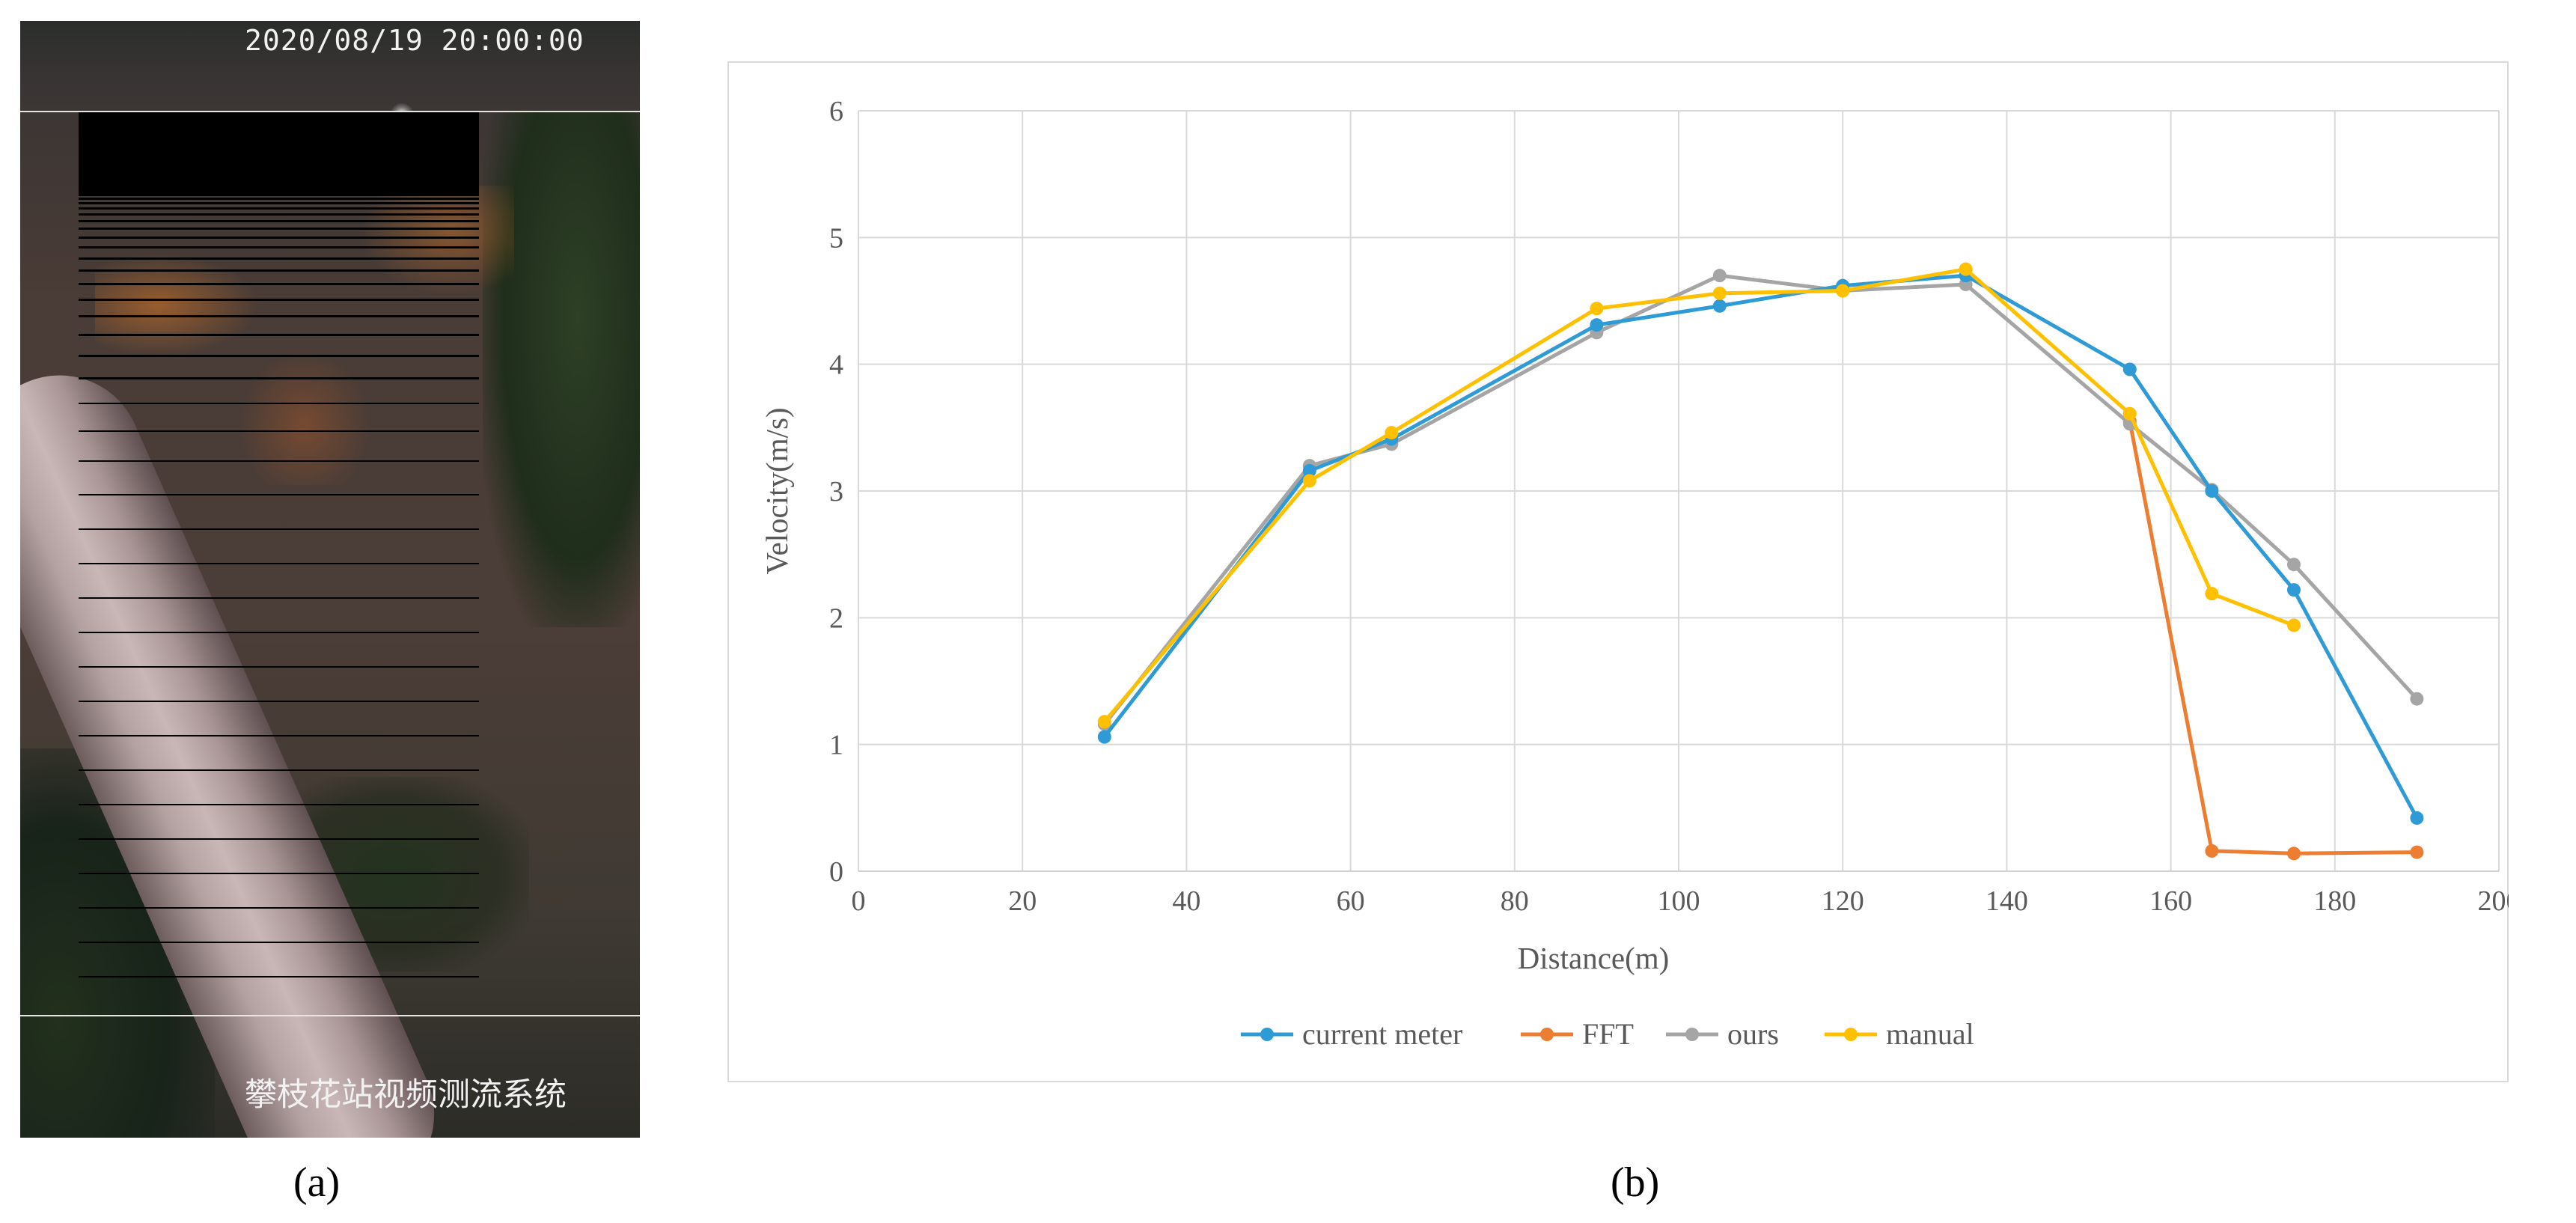 The image size is (2576, 1223). Describe the element at coordinates (317, 1182) in the screenshot. I see `panel-a-label: (a)` at that location.